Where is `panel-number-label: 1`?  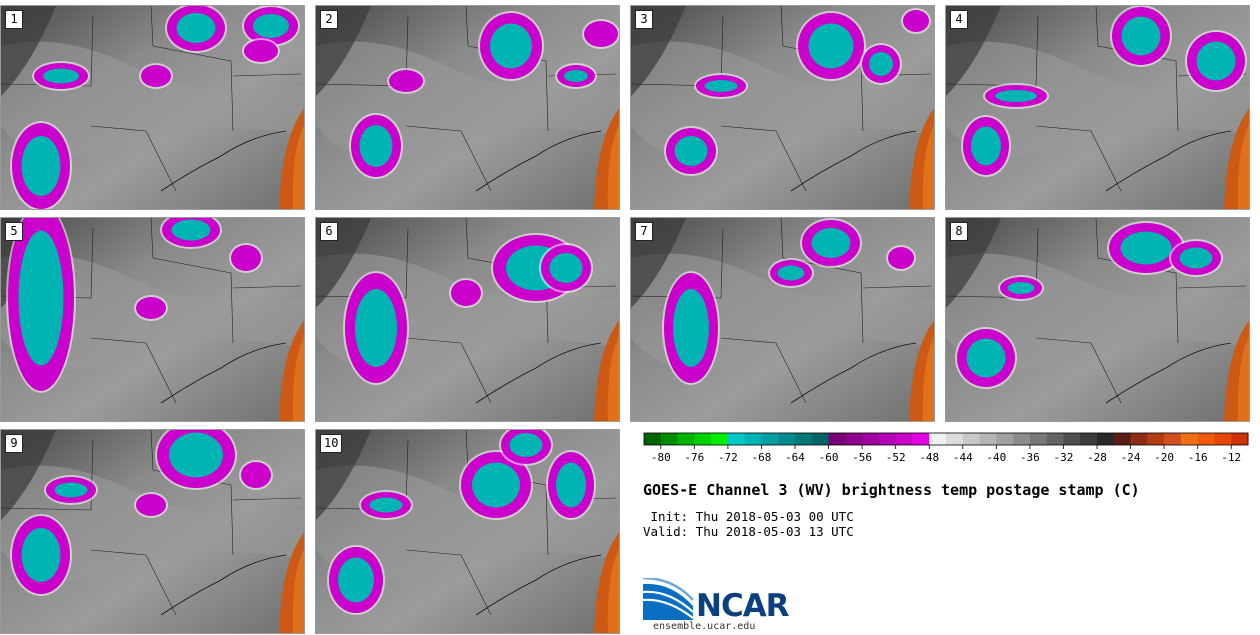 panel-number-label: 1 is located at coordinates (14, 19).